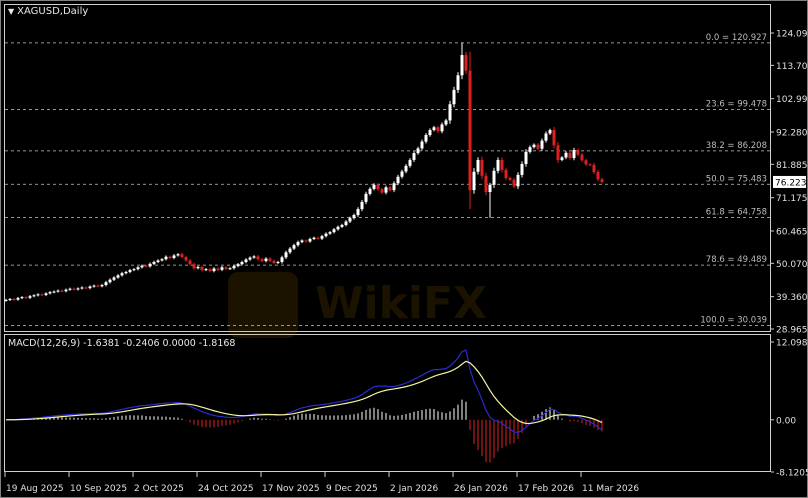 The height and width of the screenshot is (498, 808). Describe the element at coordinates (792, 331) in the screenshot. I see `y-tick-label: 28.965` at that location.